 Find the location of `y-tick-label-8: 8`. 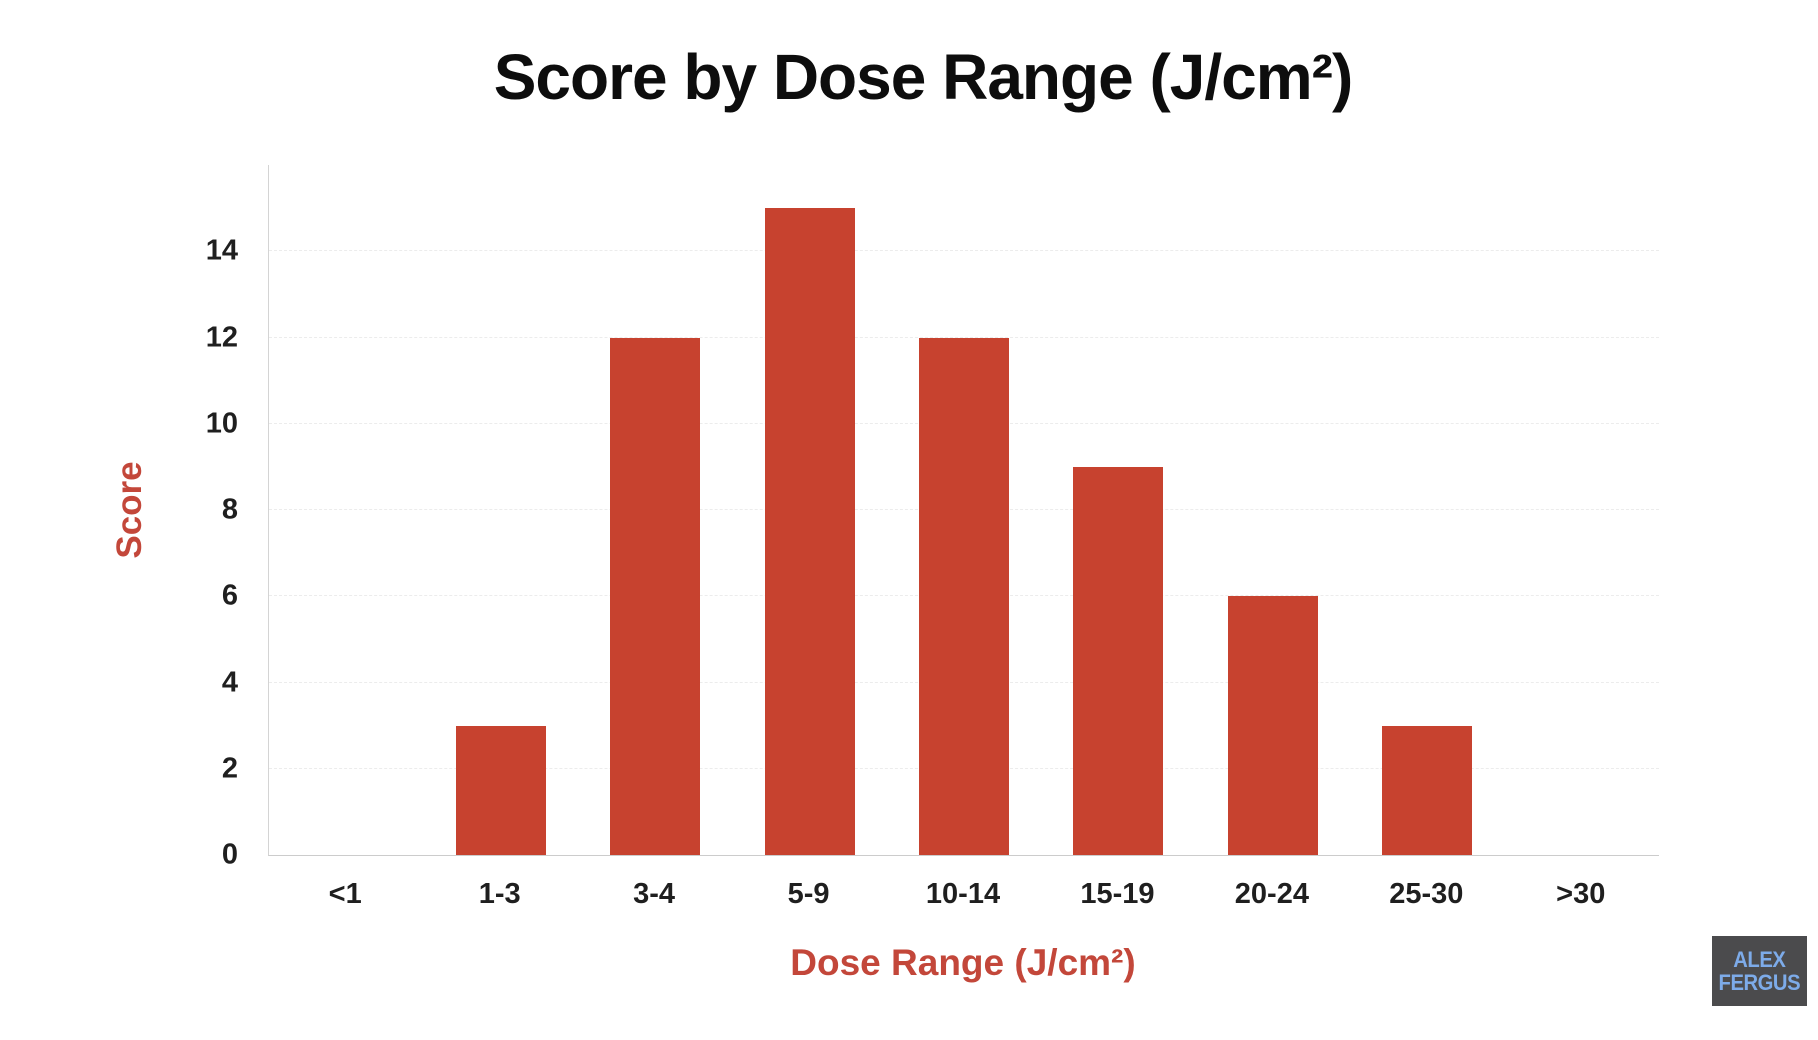

y-tick-label-8: 8 is located at coordinates (229, 509).